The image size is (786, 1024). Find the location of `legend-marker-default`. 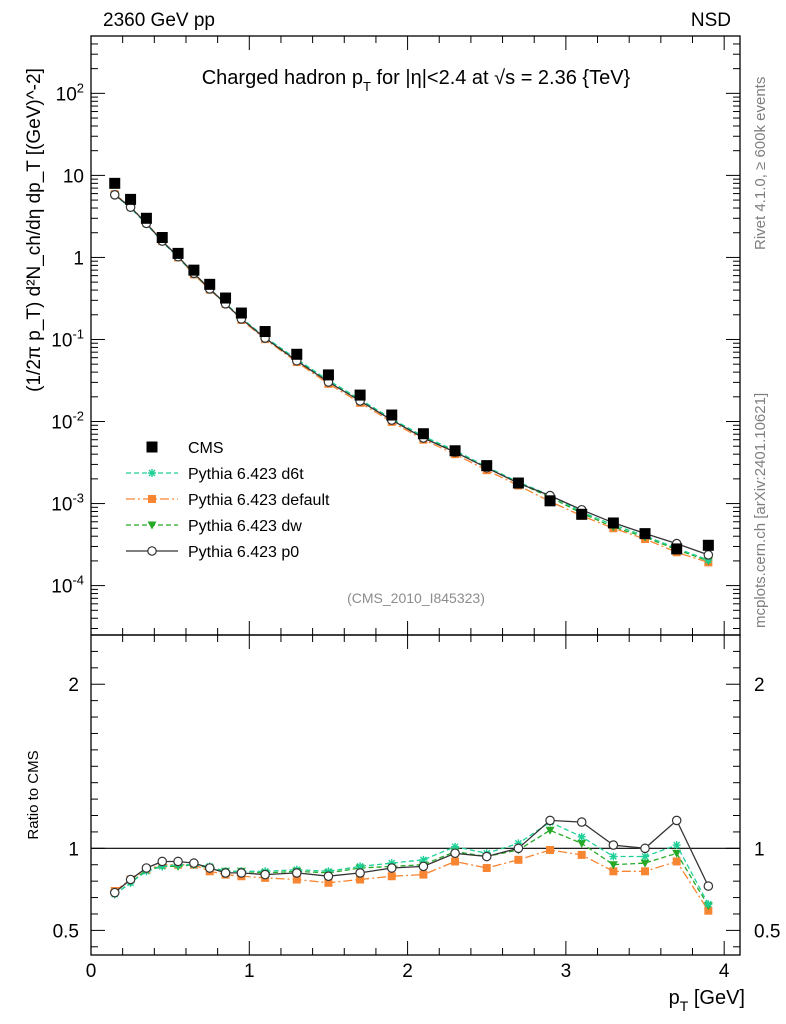

legend-marker-default is located at coordinates (152, 499).